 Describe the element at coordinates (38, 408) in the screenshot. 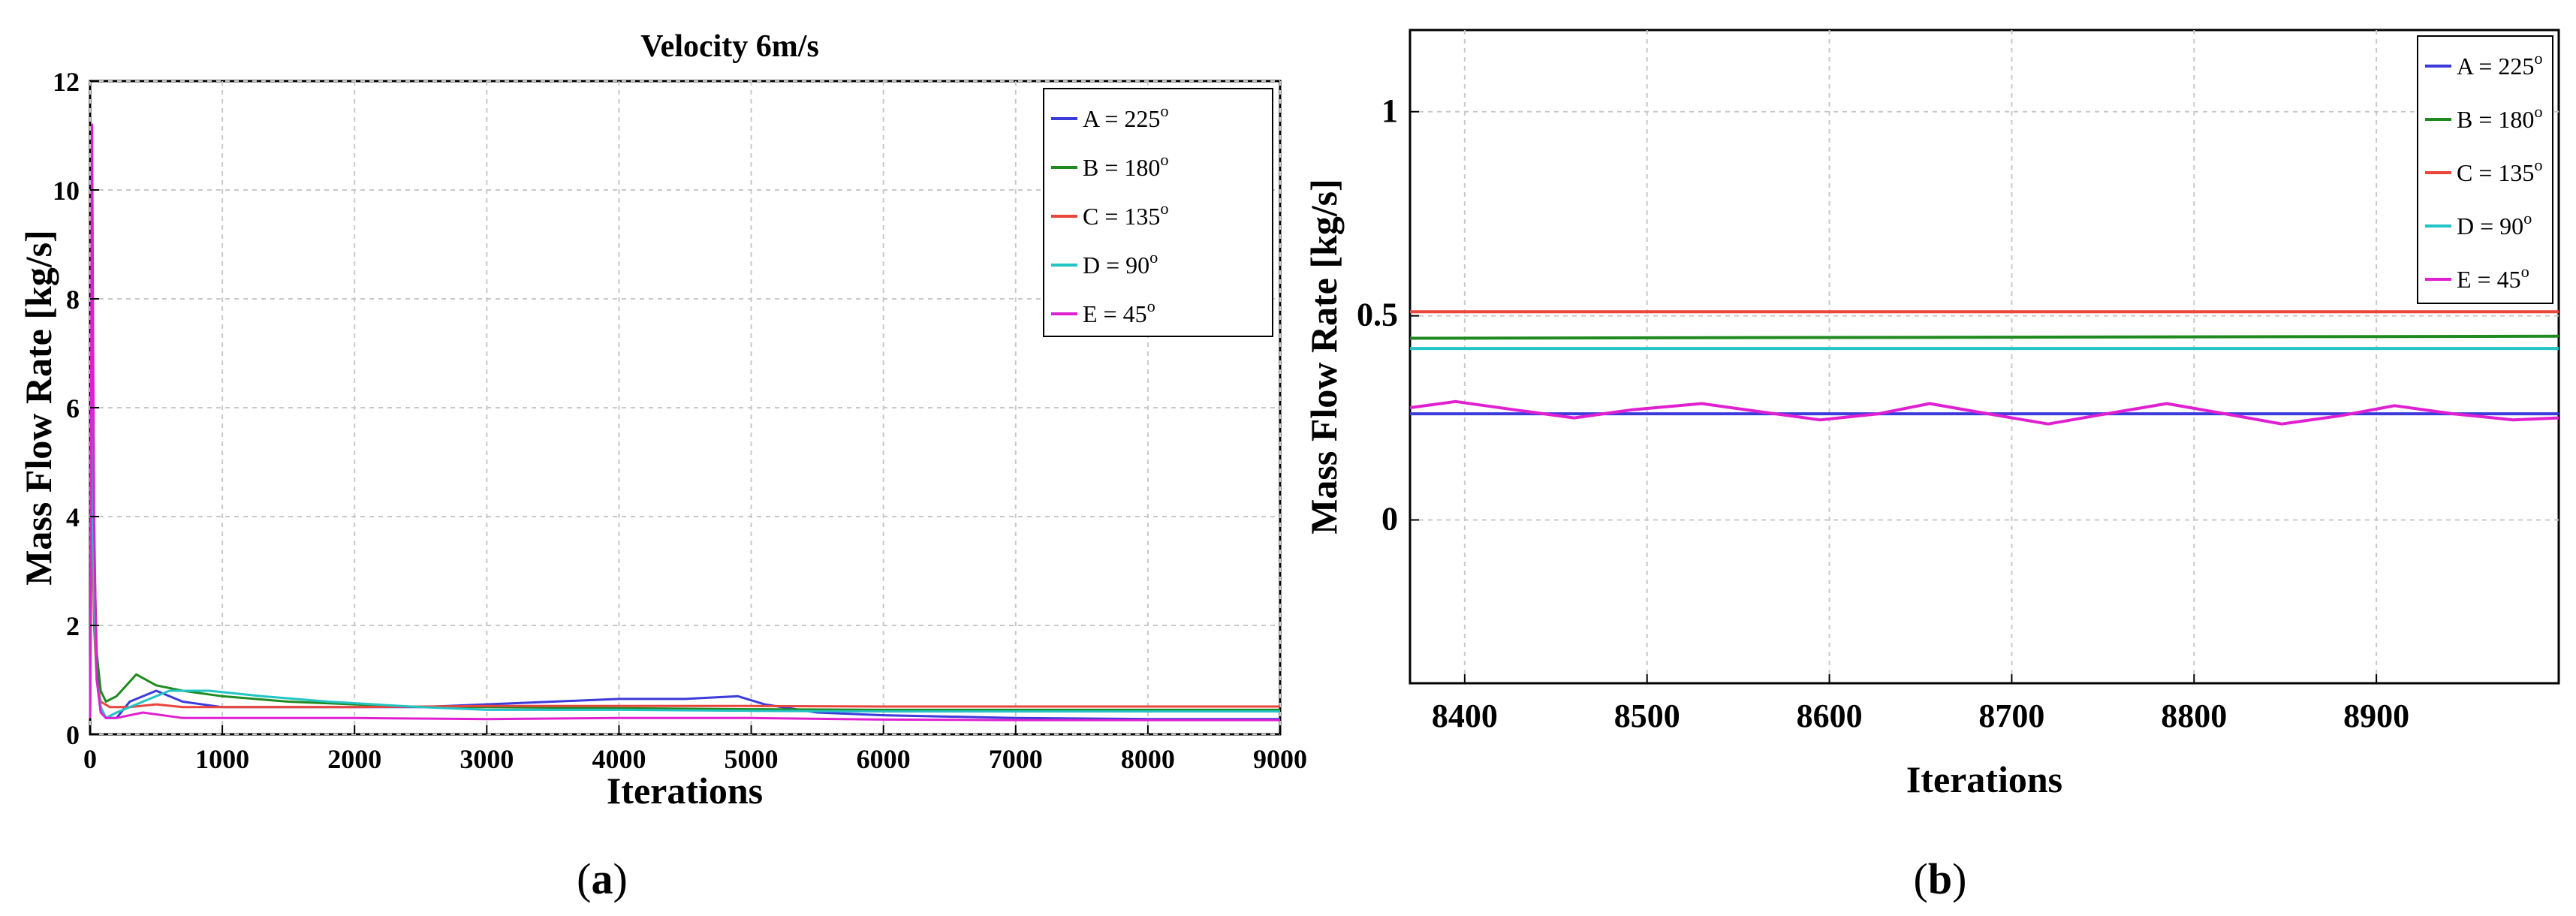

I see `chart-a-ylabel: Mass Flow Rate [kg/s]` at that location.